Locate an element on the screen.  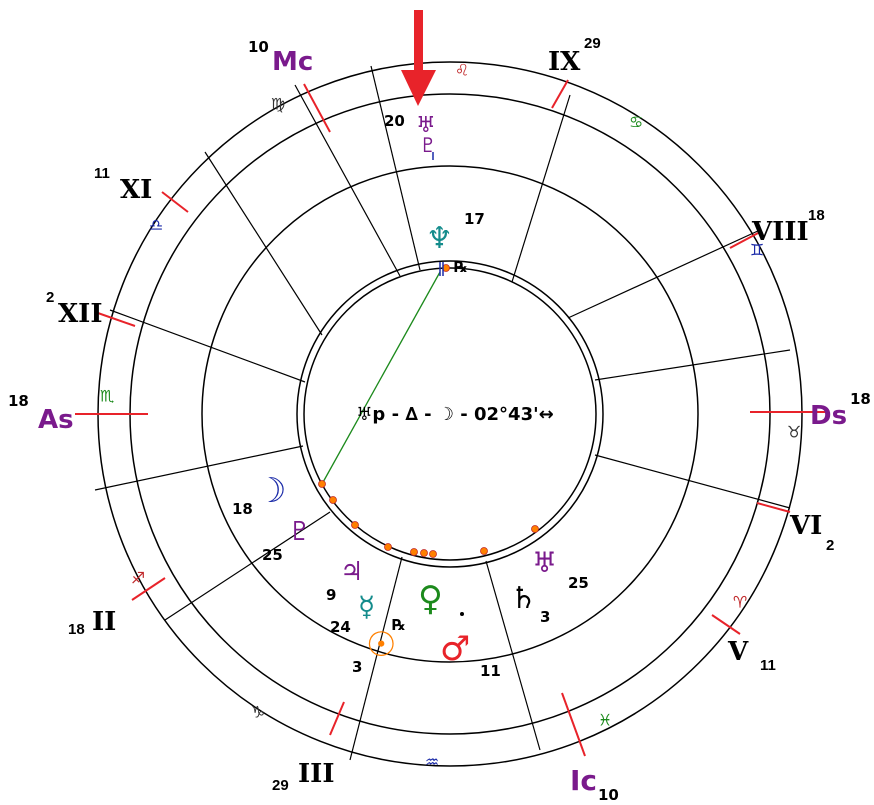
aspect-label: ♅p - ∆ - ☽ - 02°43'↔ is located at coordinates (454, 414).